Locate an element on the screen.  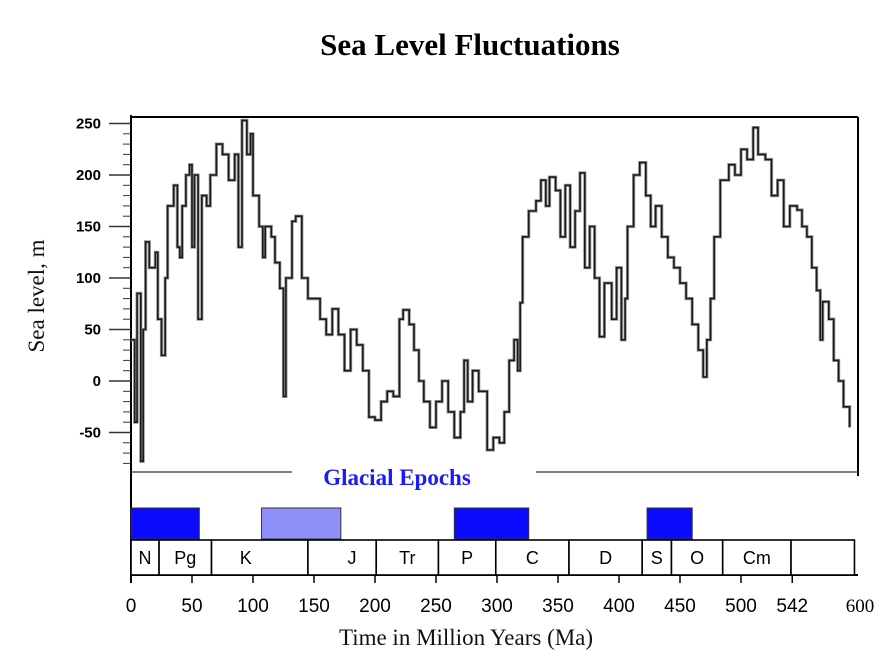
period-label: D is located at coordinates (605, 558).